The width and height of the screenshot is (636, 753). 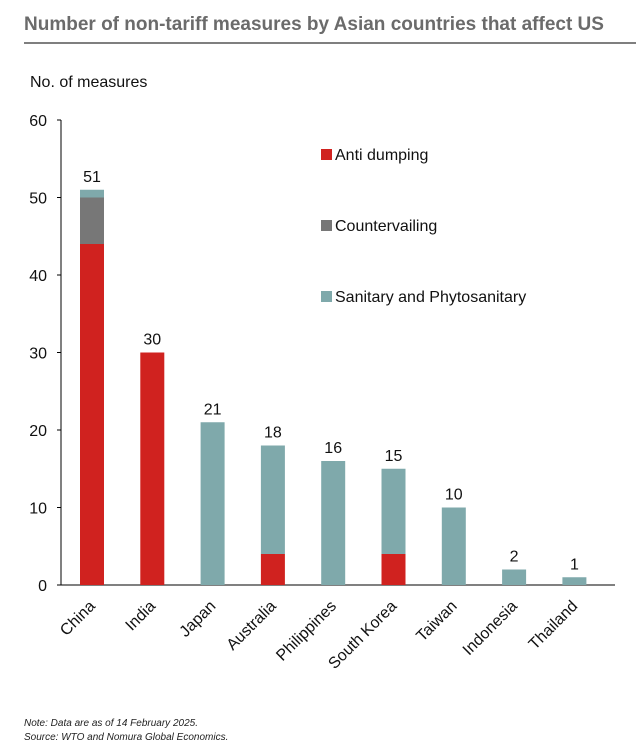 What do you see at coordinates (394, 456) in the screenshot?
I see `data-label: 15` at bounding box center [394, 456].